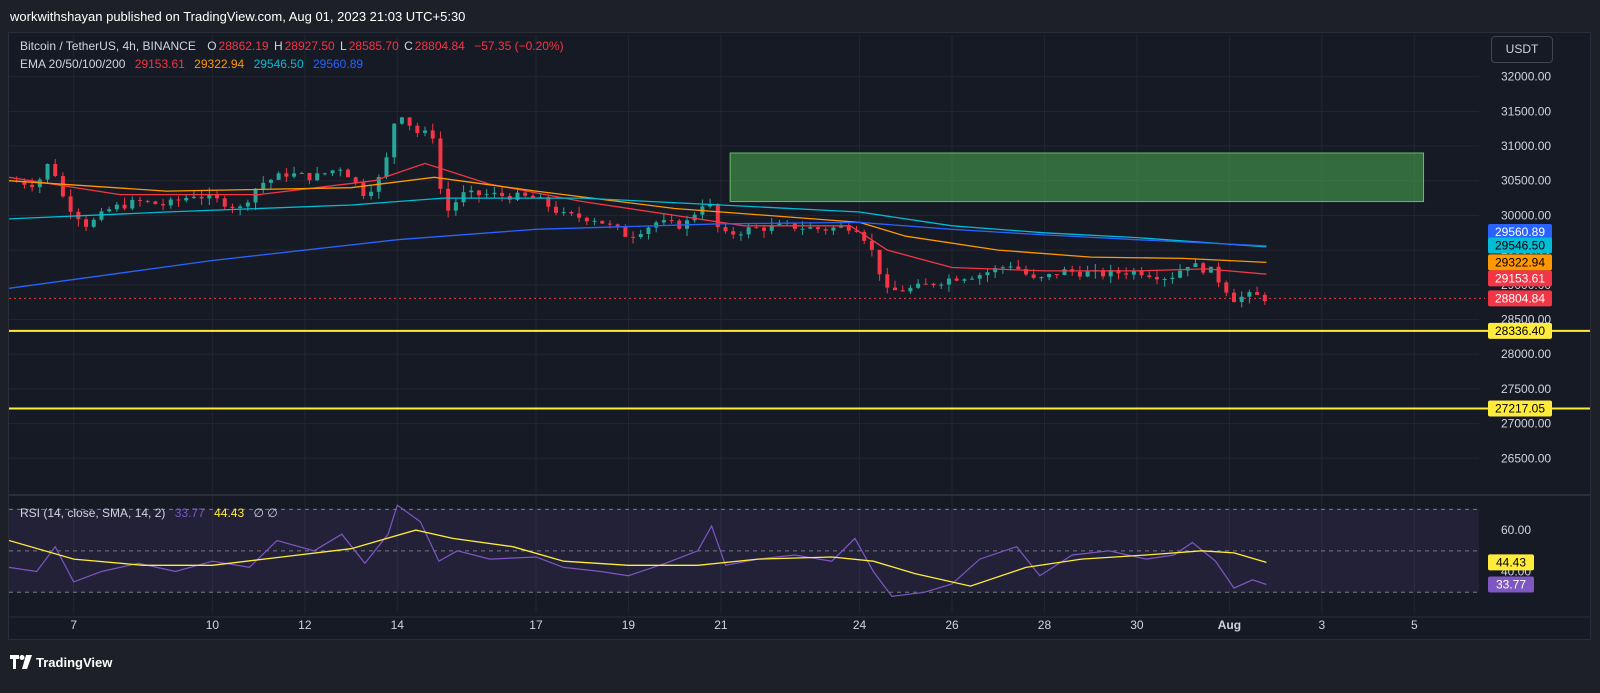  I want to click on ema-line-ema200, so click(638, 255).